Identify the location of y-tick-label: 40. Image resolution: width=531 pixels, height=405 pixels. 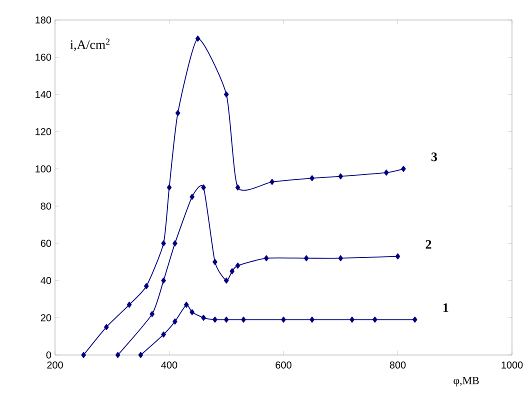
(46, 280).